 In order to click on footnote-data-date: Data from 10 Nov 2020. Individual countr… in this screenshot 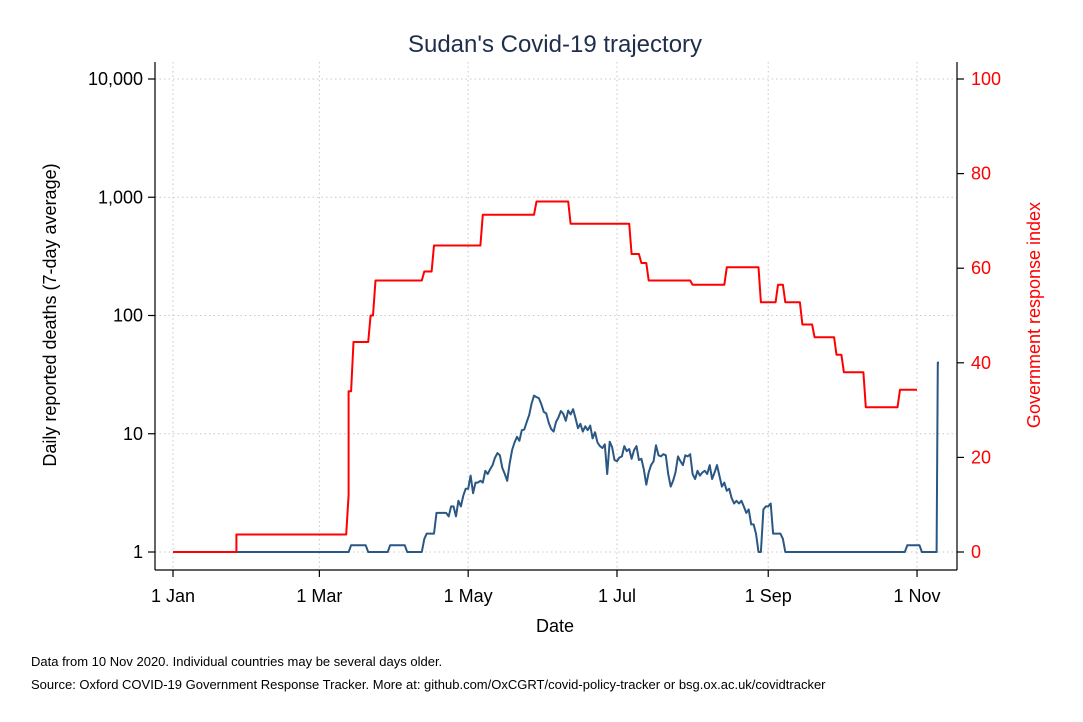, I will do `click(237, 661)`.